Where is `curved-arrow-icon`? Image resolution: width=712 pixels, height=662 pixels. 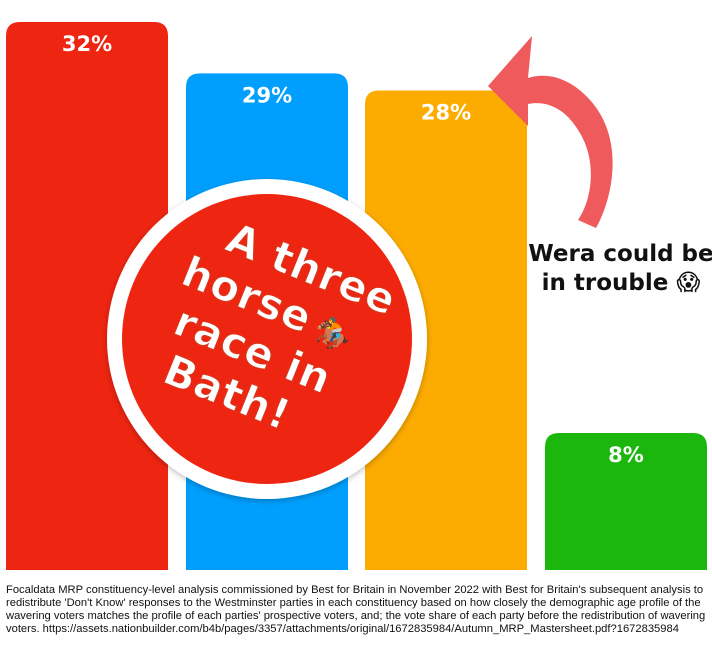 curved-arrow-icon is located at coordinates (550, 132).